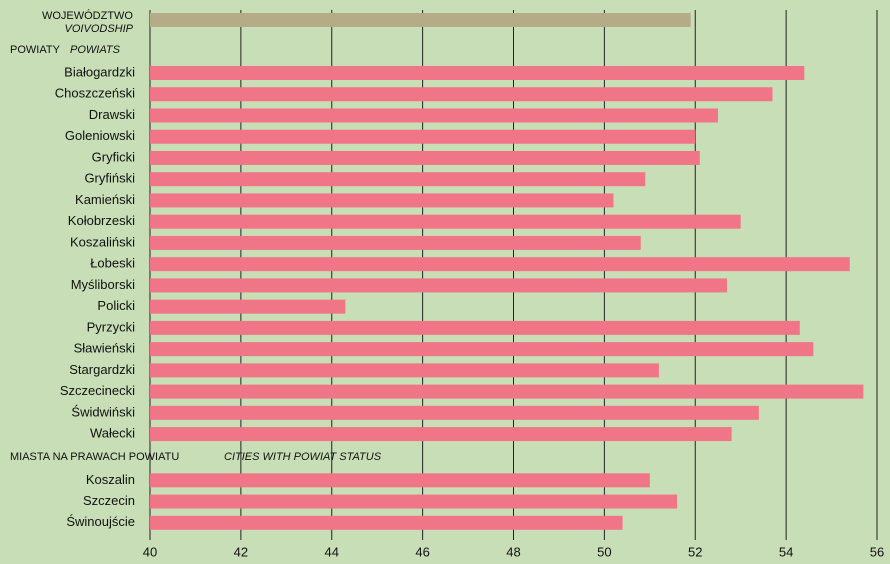 The height and width of the screenshot is (564, 890). I want to click on y-tick-label: Kołobrzeski, so click(101, 220).